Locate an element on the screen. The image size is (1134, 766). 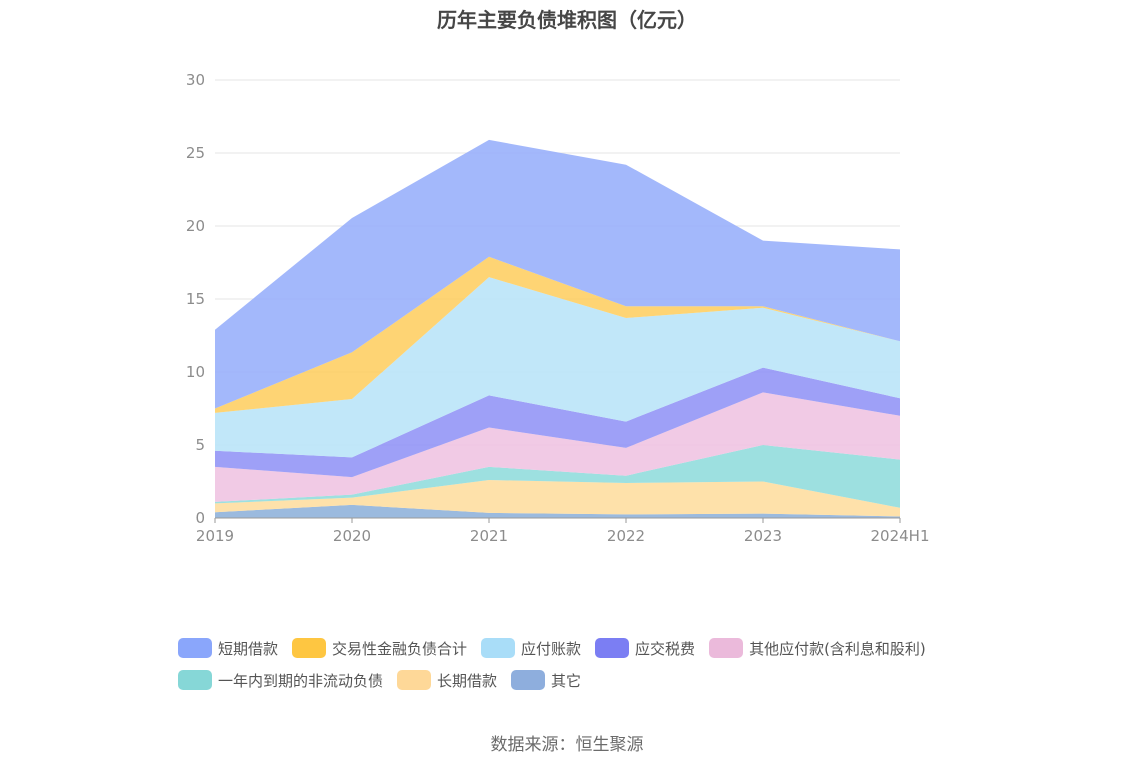
y-tick-label: 25 is located at coordinates (195, 153).